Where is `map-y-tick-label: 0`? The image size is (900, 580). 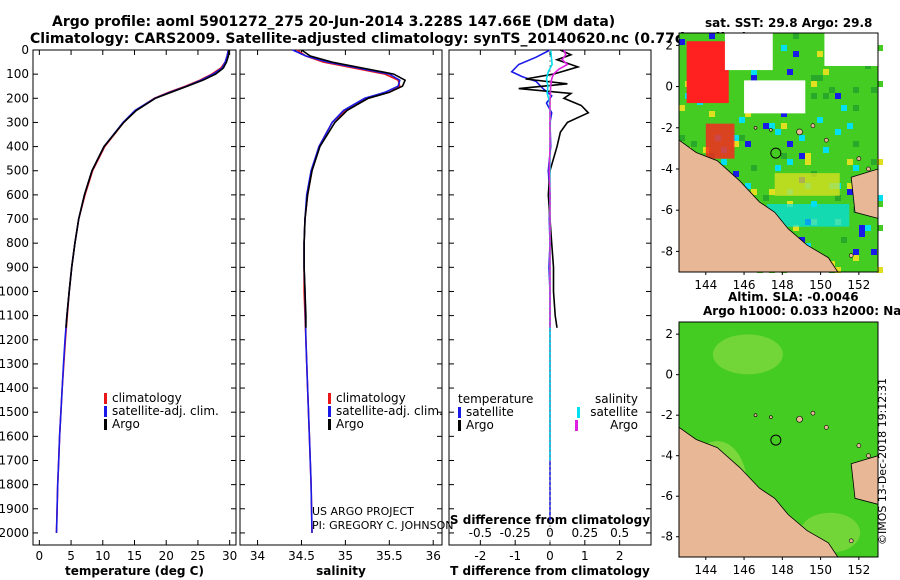
map-y-tick-label: 0 is located at coordinates (669, 87).